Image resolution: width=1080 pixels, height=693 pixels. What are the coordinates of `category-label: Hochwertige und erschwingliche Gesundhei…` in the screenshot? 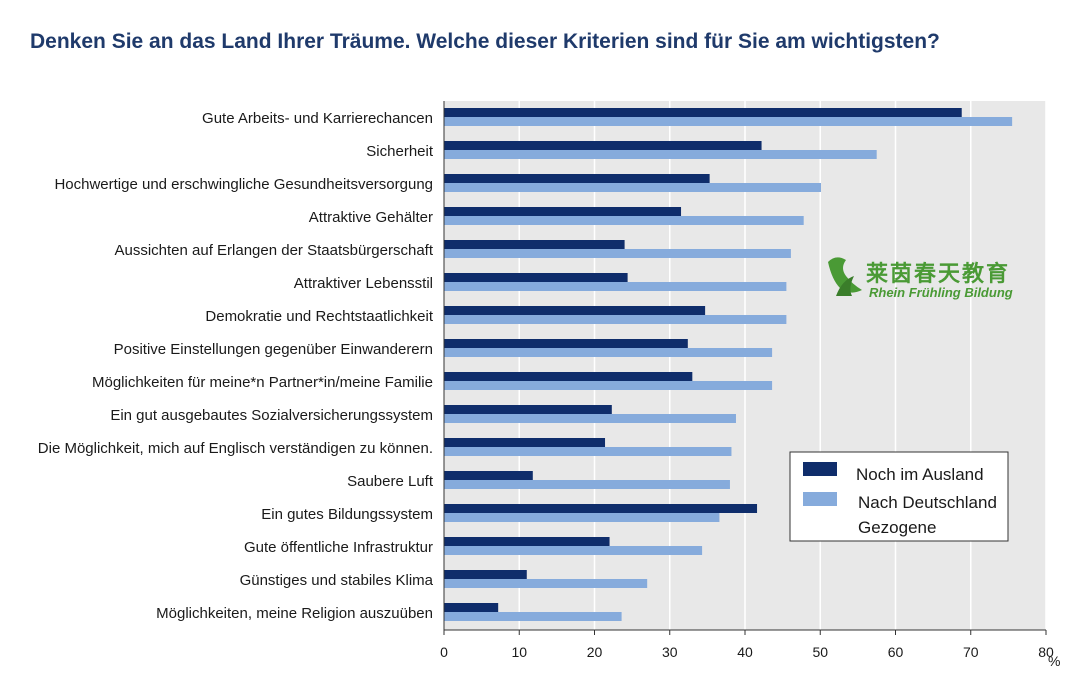 It's located at (243, 184).